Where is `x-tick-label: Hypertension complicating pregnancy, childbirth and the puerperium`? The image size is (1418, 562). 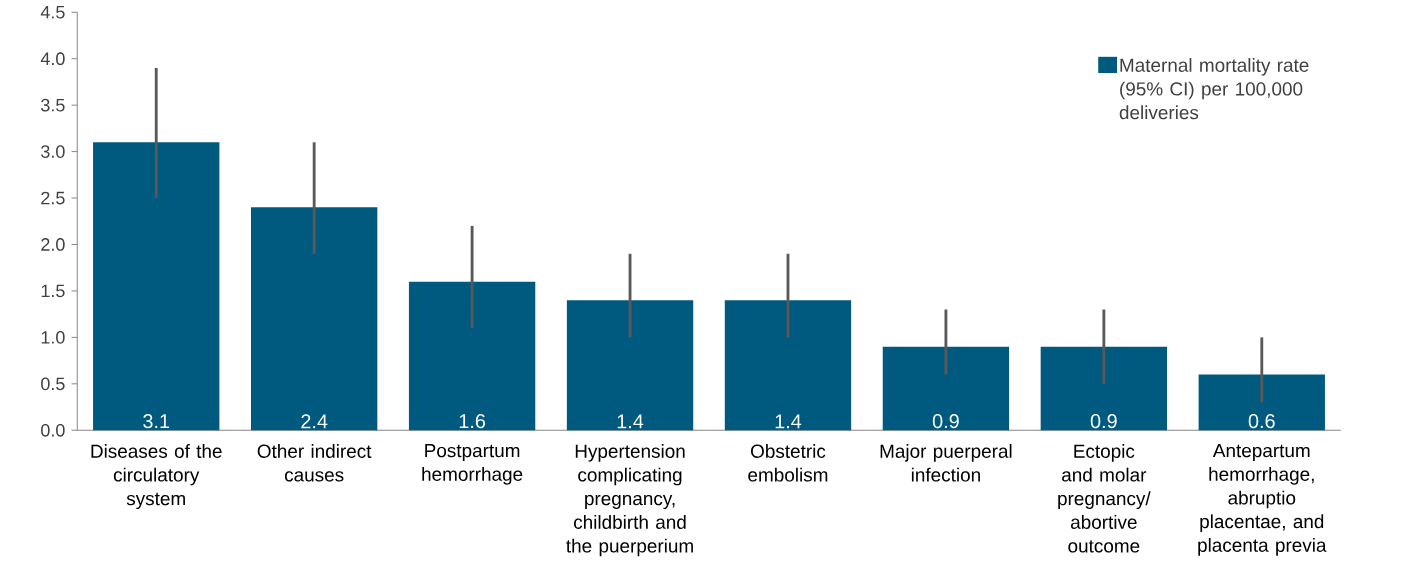
x-tick-label: Hypertension complicating pregnancy, childbirth and the puerperium is located at coordinates (629, 500).